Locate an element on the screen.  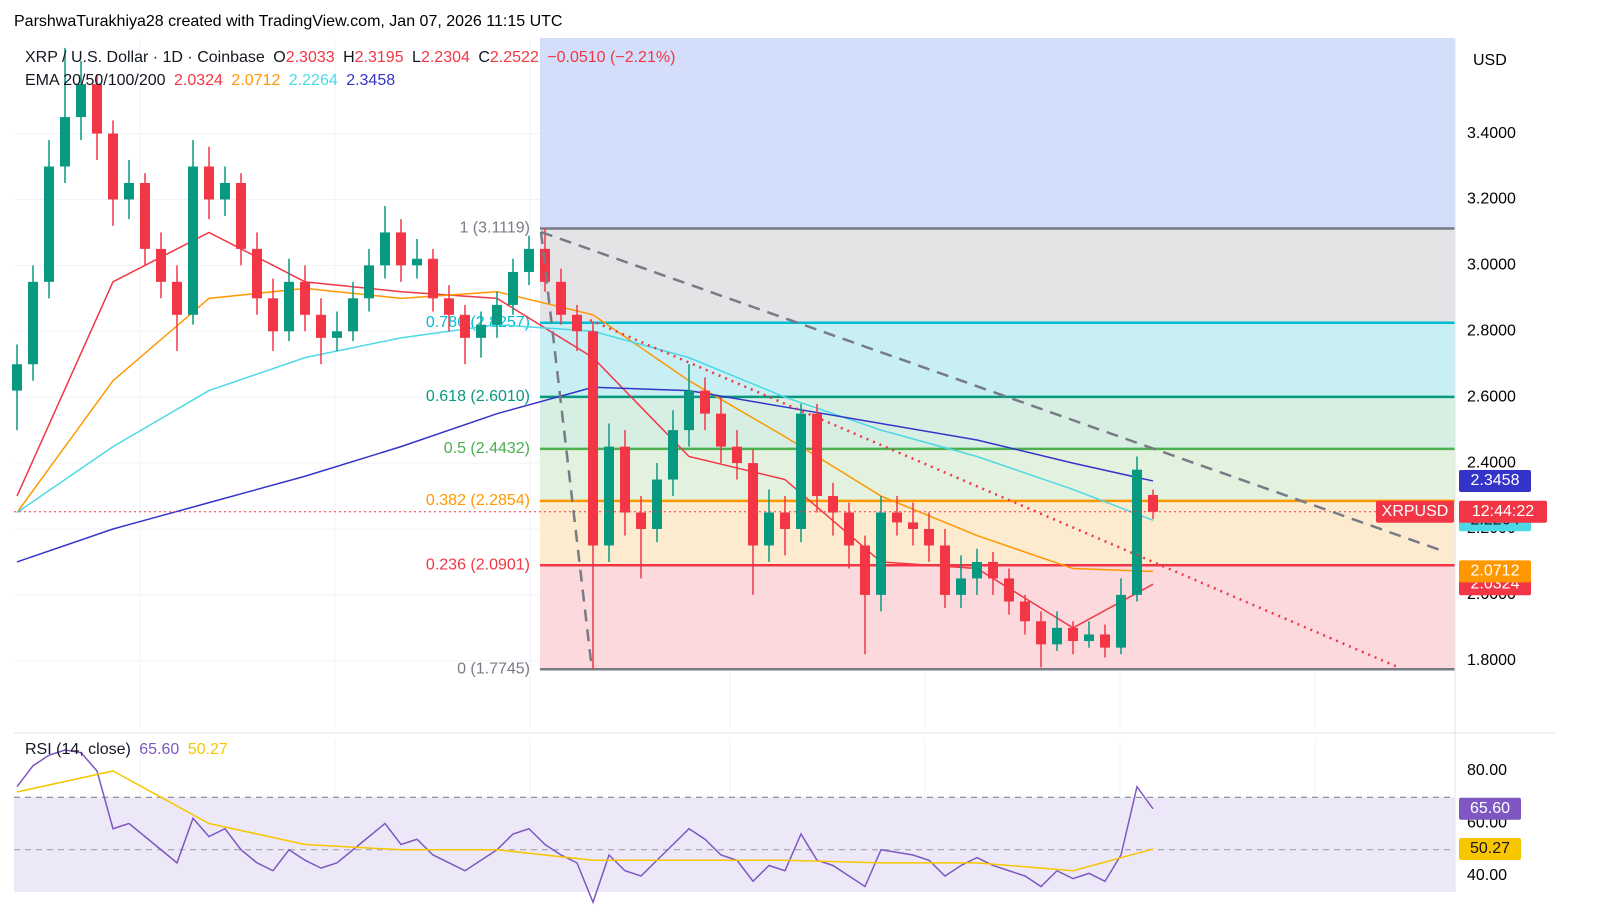
rsi-axis-label: 65.60 is located at coordinates (1490, 808).